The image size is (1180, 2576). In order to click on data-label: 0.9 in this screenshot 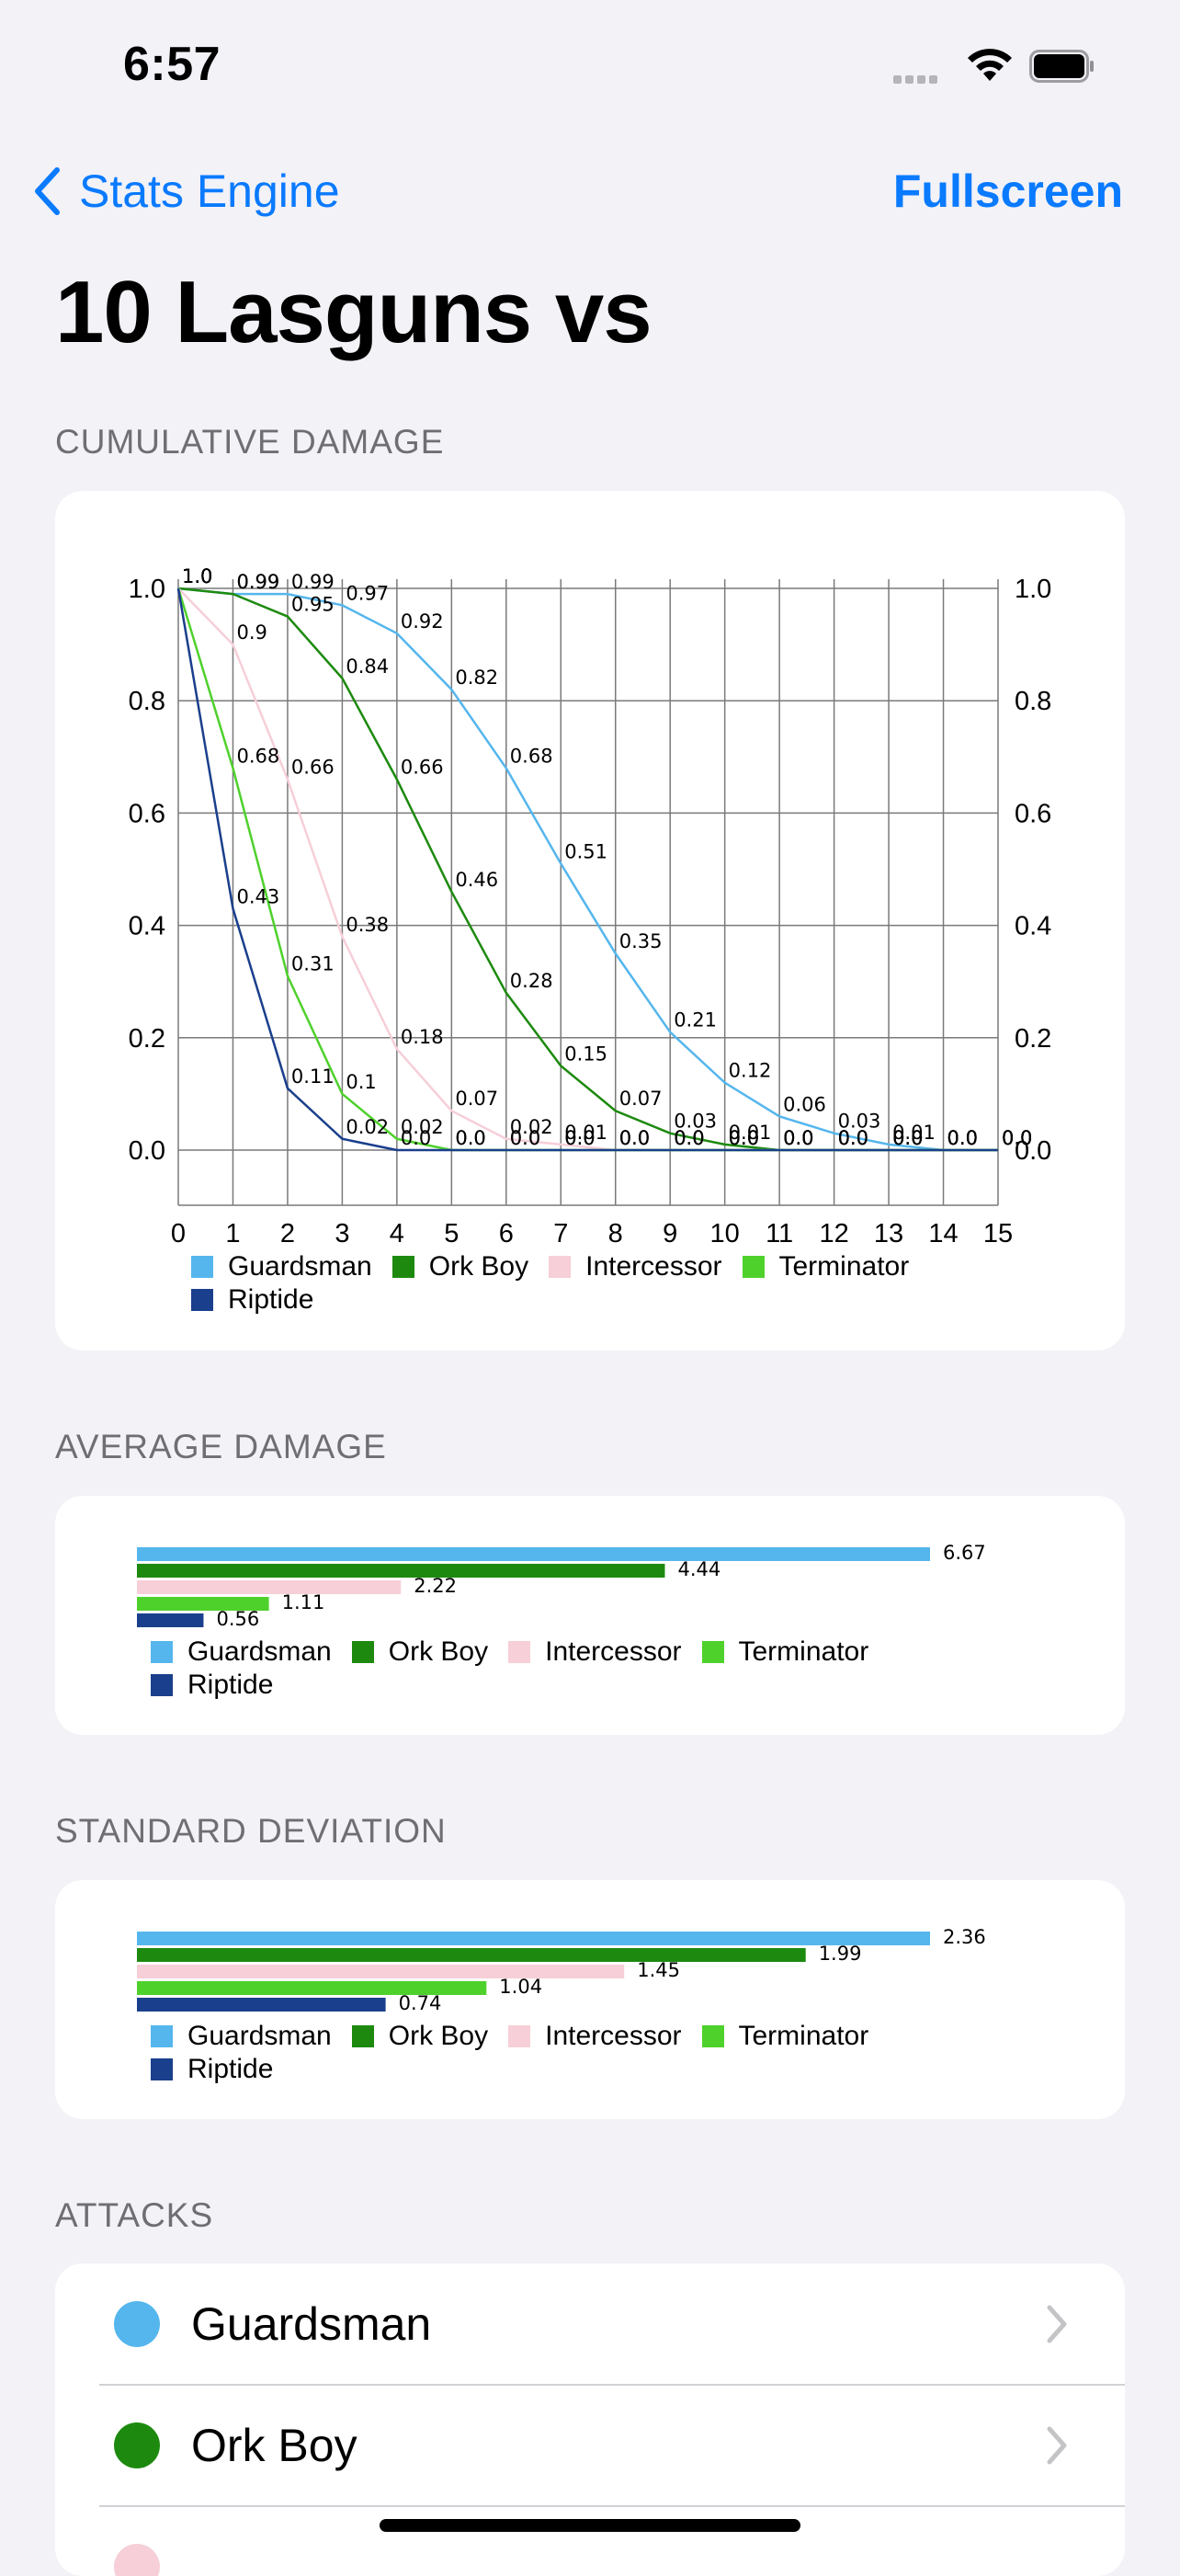, I will do `click(251, 632)`.